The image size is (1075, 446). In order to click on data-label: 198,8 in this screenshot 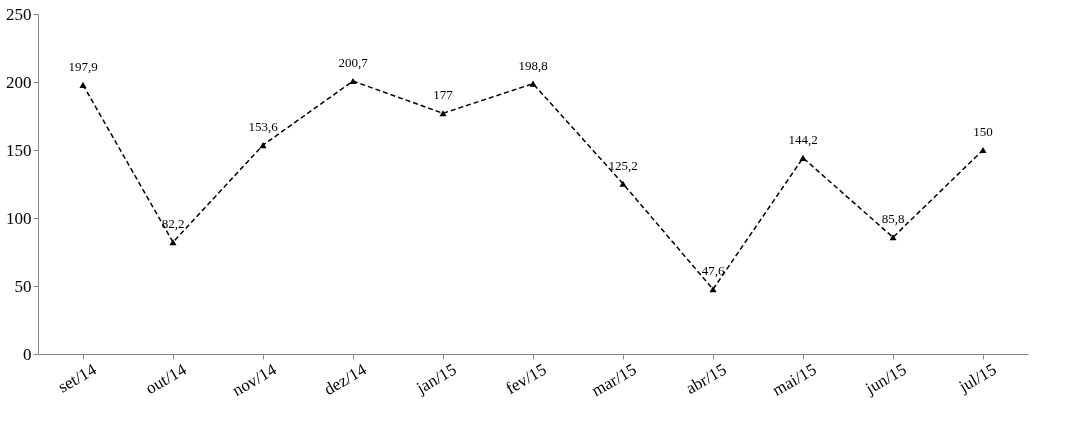, I will do `click(533, 65)`.